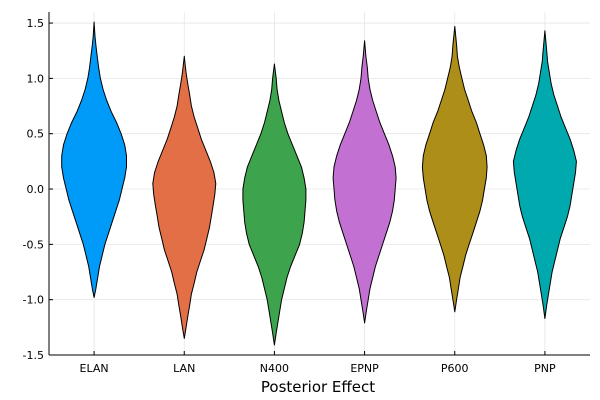  What do you see at coordinates (94, 368) in the screenshot?
I see `x-tick-label-elan: ELAN` at bounding box center [94, 368].